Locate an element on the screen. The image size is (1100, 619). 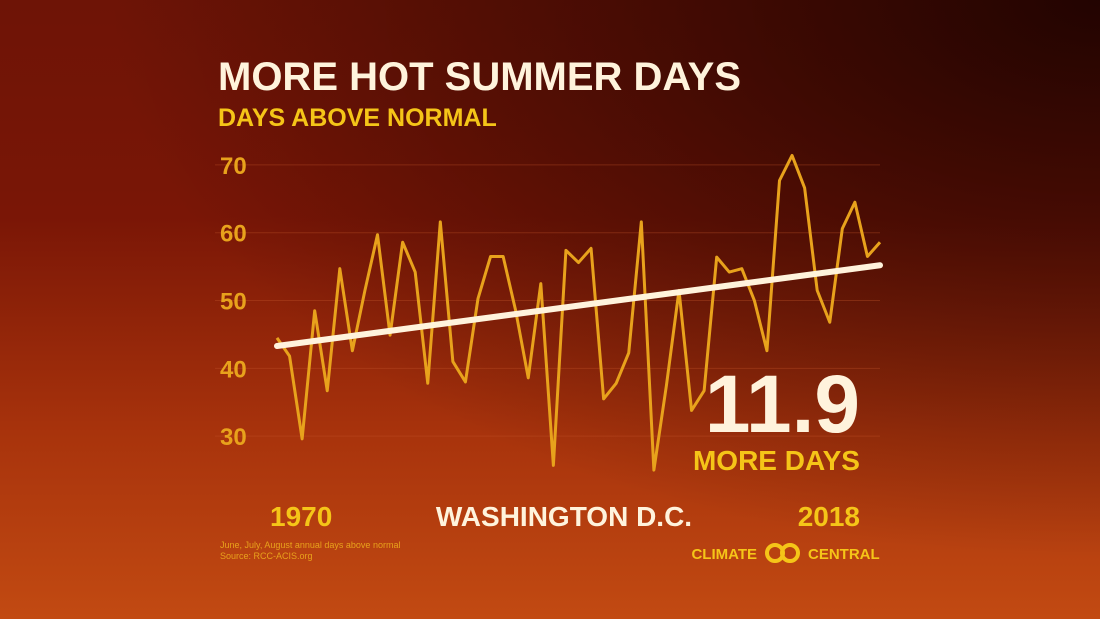
logo-ring is located at coordinates (790, 553).